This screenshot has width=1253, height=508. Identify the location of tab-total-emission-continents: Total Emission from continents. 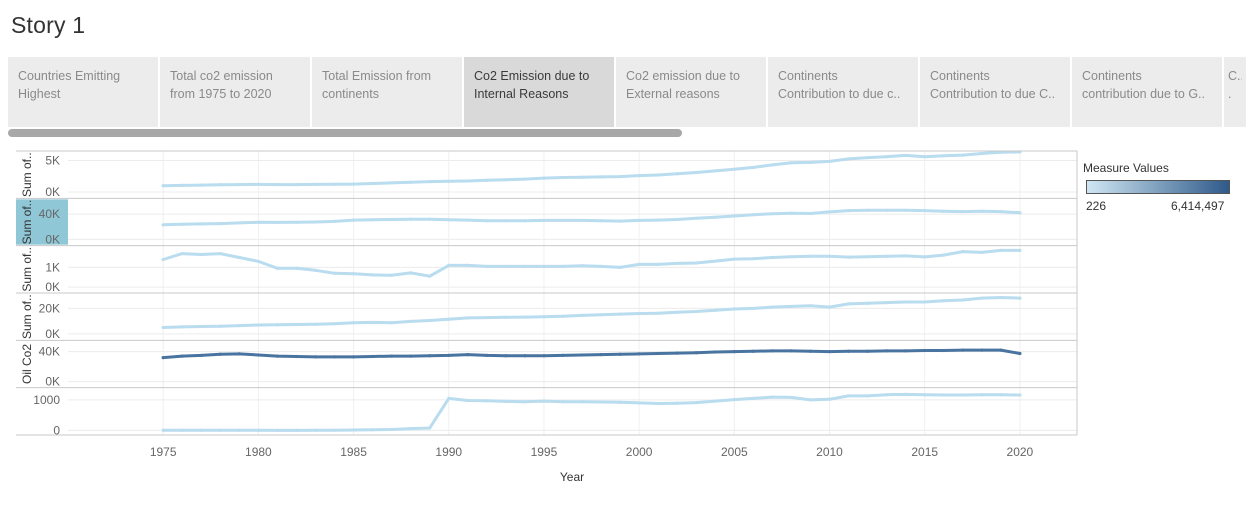
(387, 92).